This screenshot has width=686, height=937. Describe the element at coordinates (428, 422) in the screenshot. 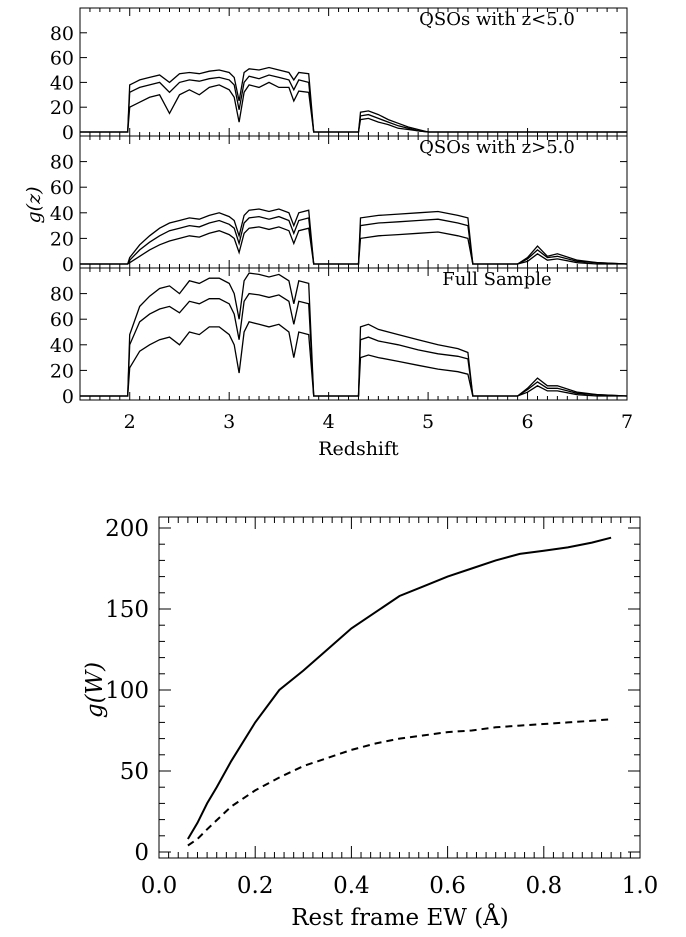

I see `x-tick-label: 5` at that location.